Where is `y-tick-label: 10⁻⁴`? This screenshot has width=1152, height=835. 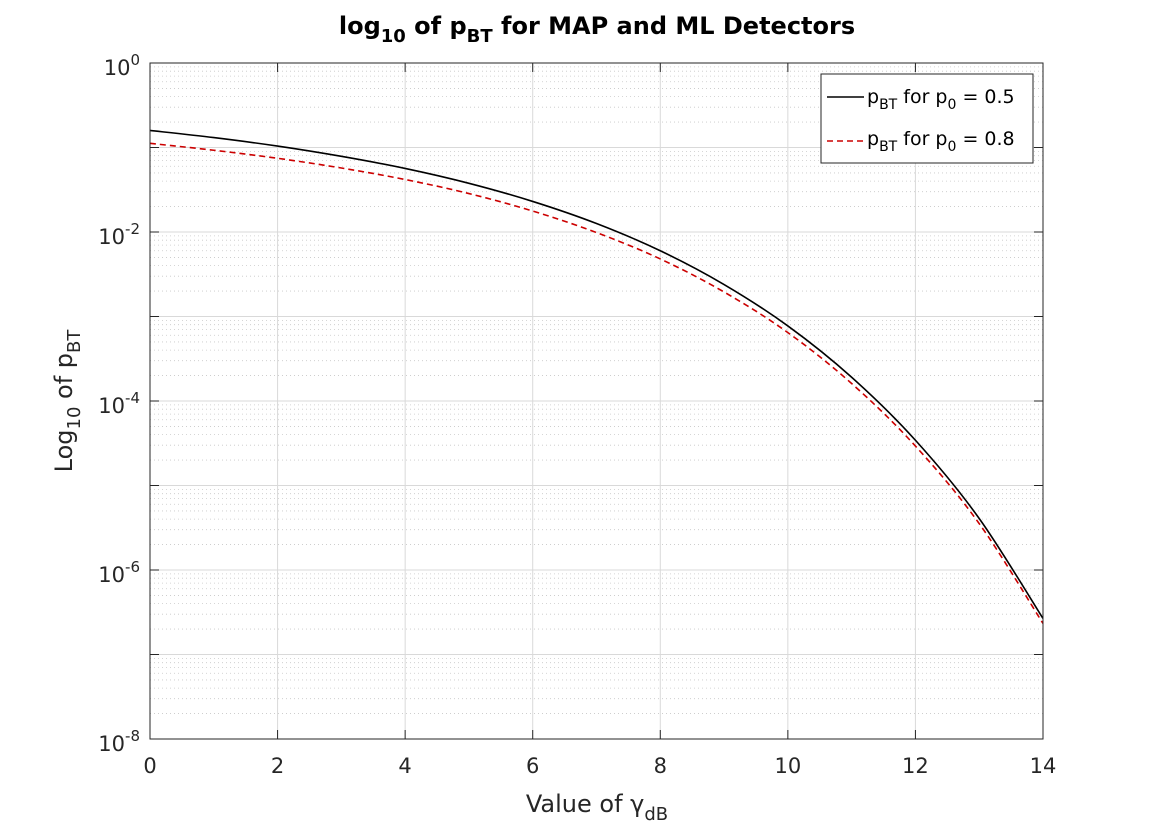 y-tick-label: 10⁻⁴ is located at coordinates (119, 403).